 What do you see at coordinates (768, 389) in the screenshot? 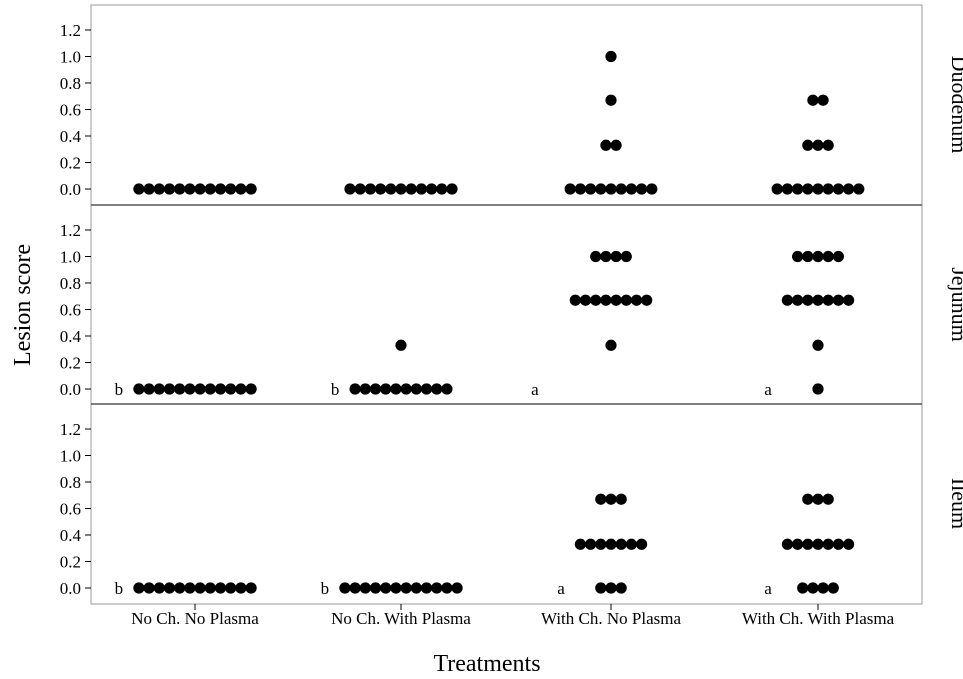
I see `significance-letter: a` at bounding box center [768, 389].